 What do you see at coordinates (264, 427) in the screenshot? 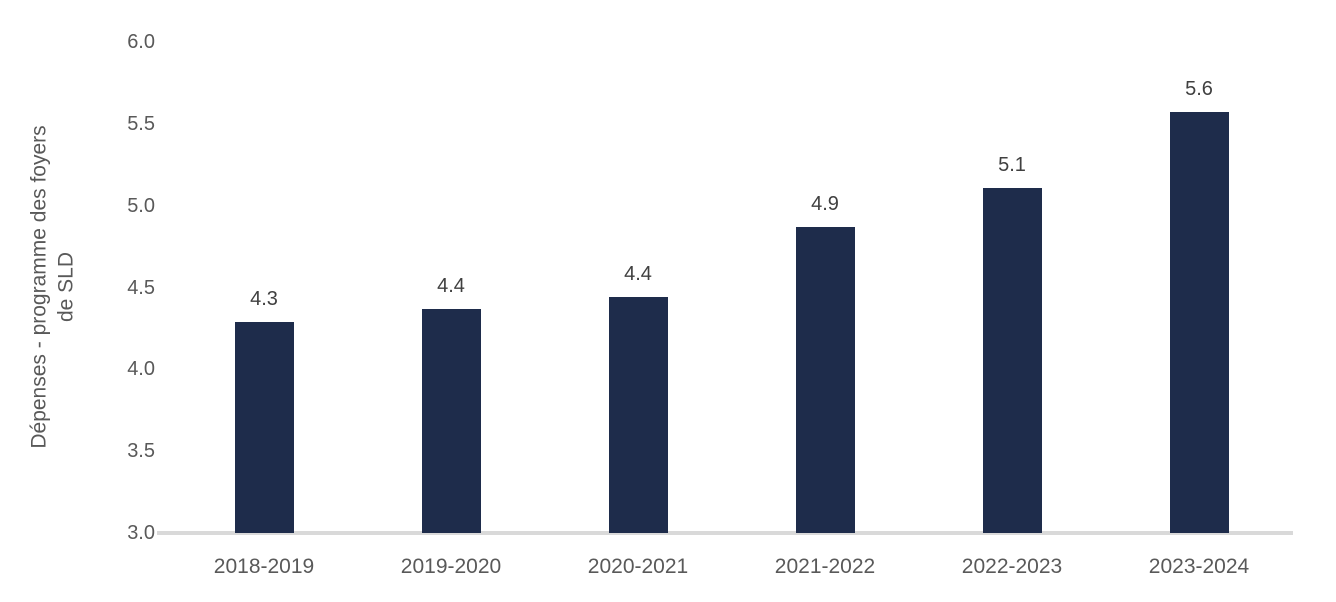
I see `bar-2018-2019` at bounding box center [264, 427].